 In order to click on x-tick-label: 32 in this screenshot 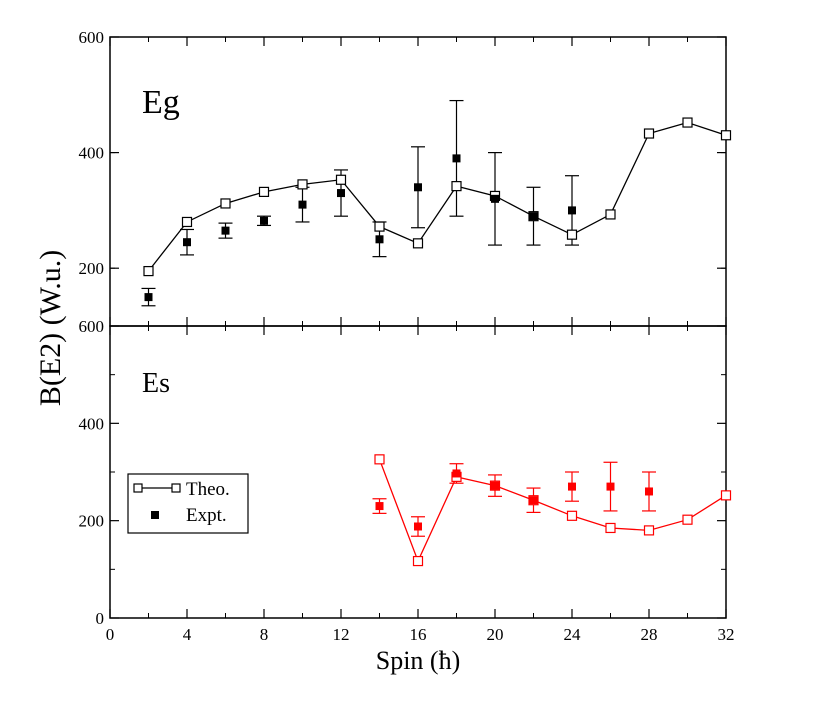, I will do `click(726, 634)`.